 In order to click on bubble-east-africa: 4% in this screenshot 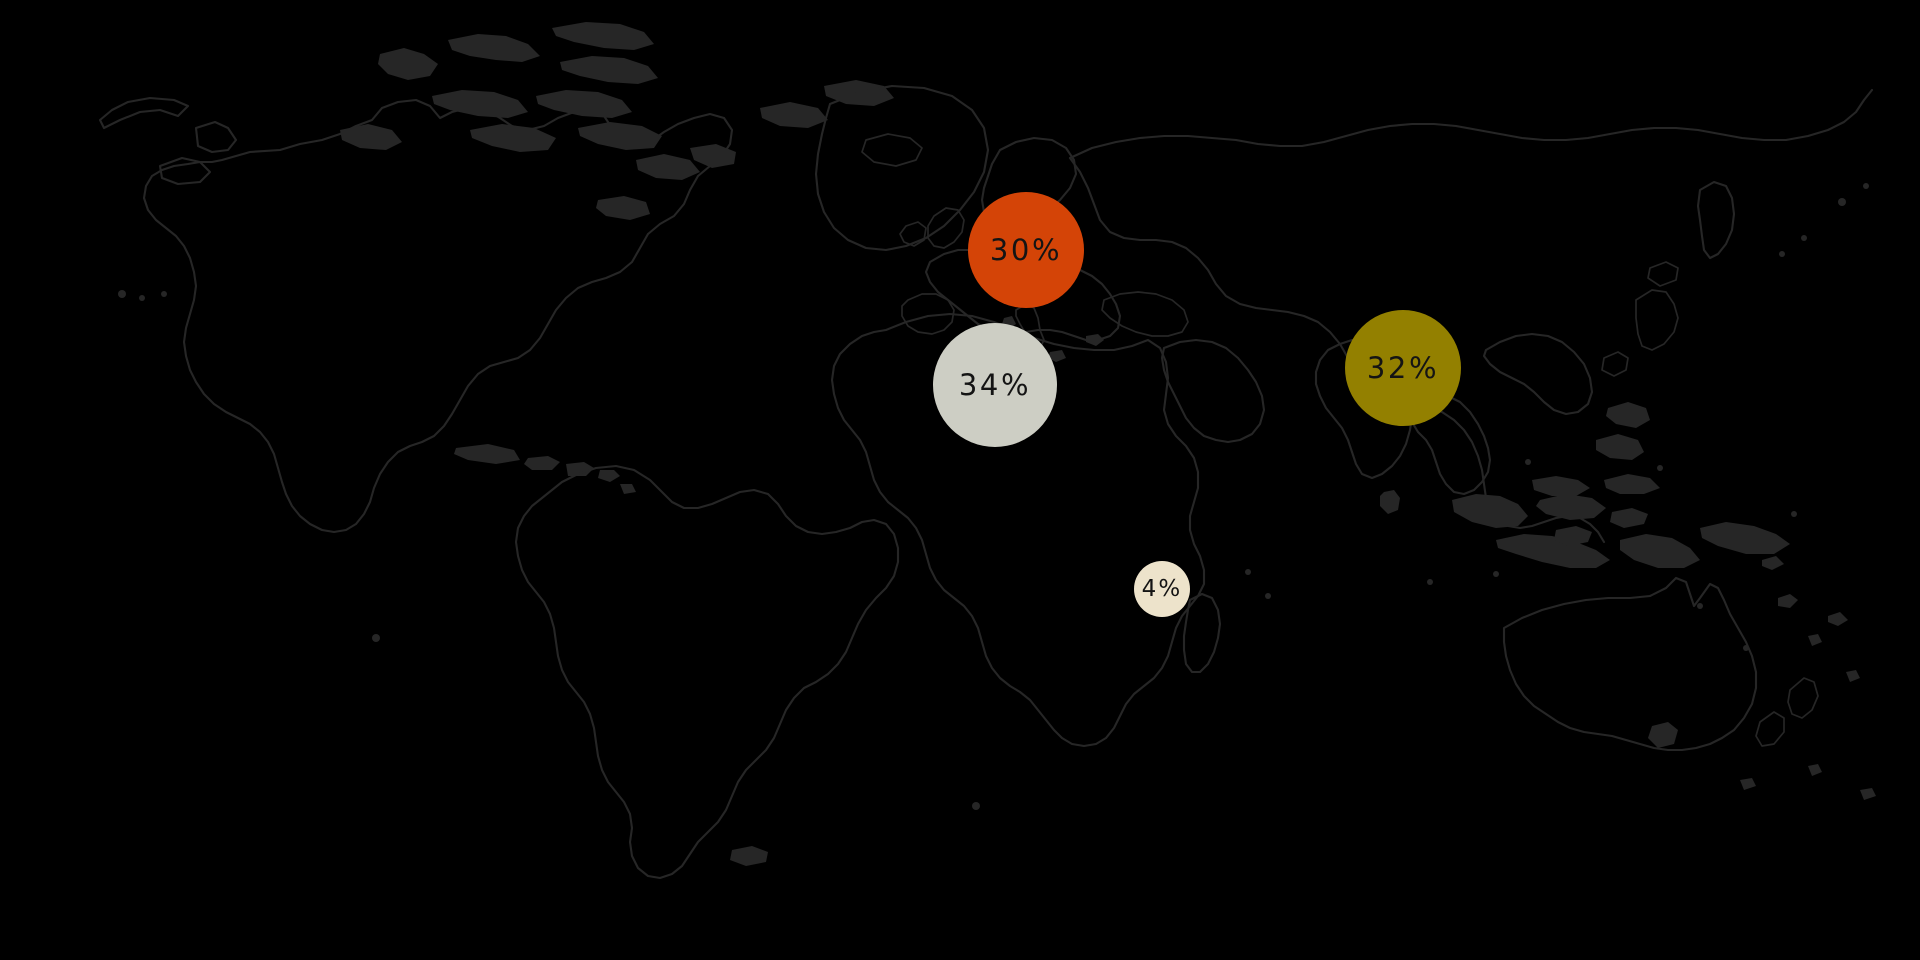, I will do `click(1162, 589)`.